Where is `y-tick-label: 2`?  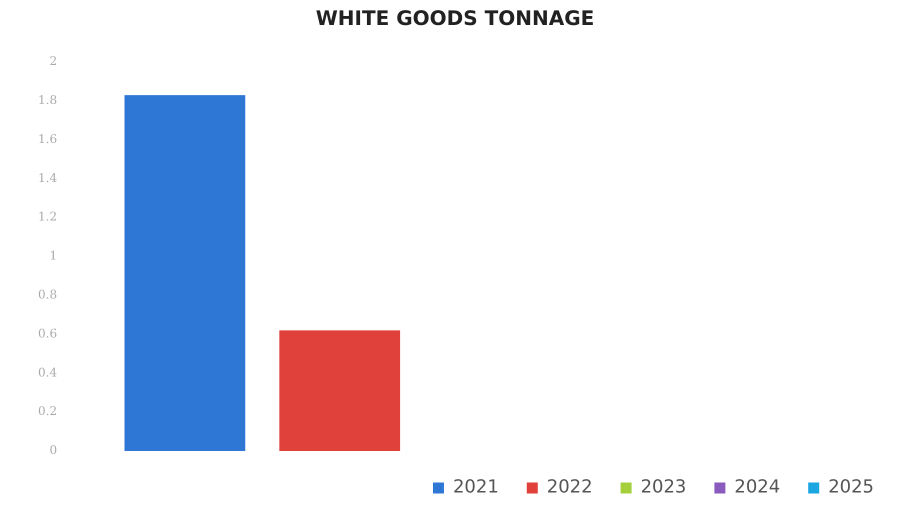 y-tick-label: 2 is located at coordinates (53, 61).